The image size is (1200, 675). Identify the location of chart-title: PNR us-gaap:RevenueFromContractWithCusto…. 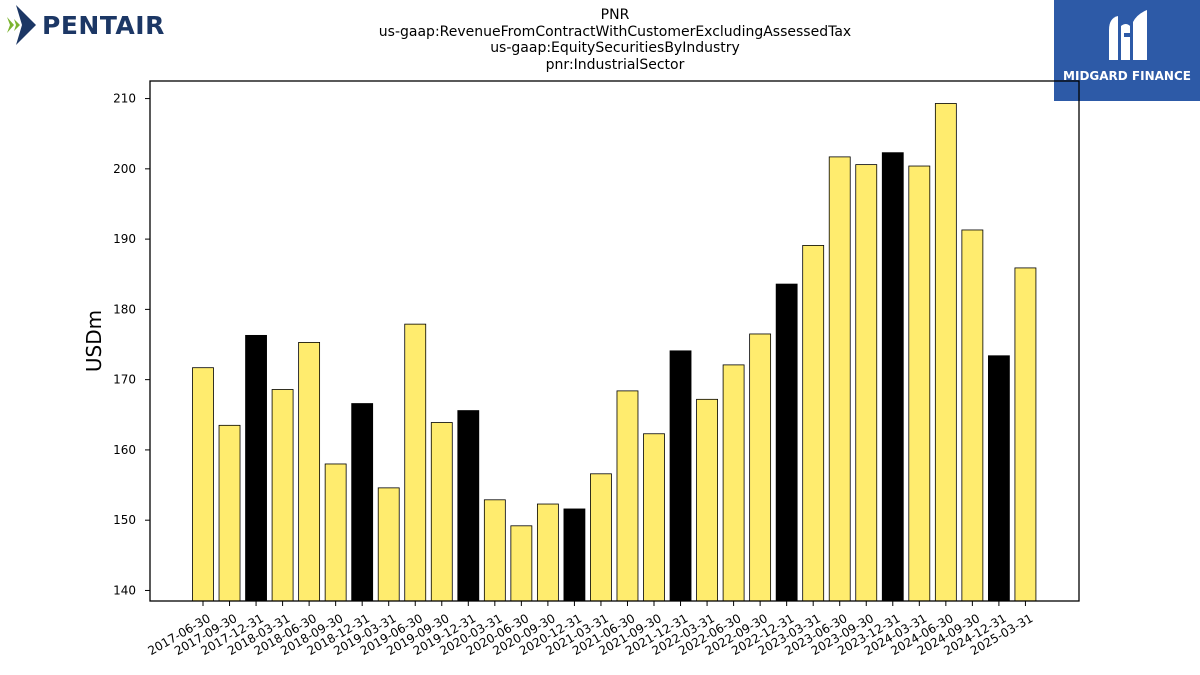
(615, 40).